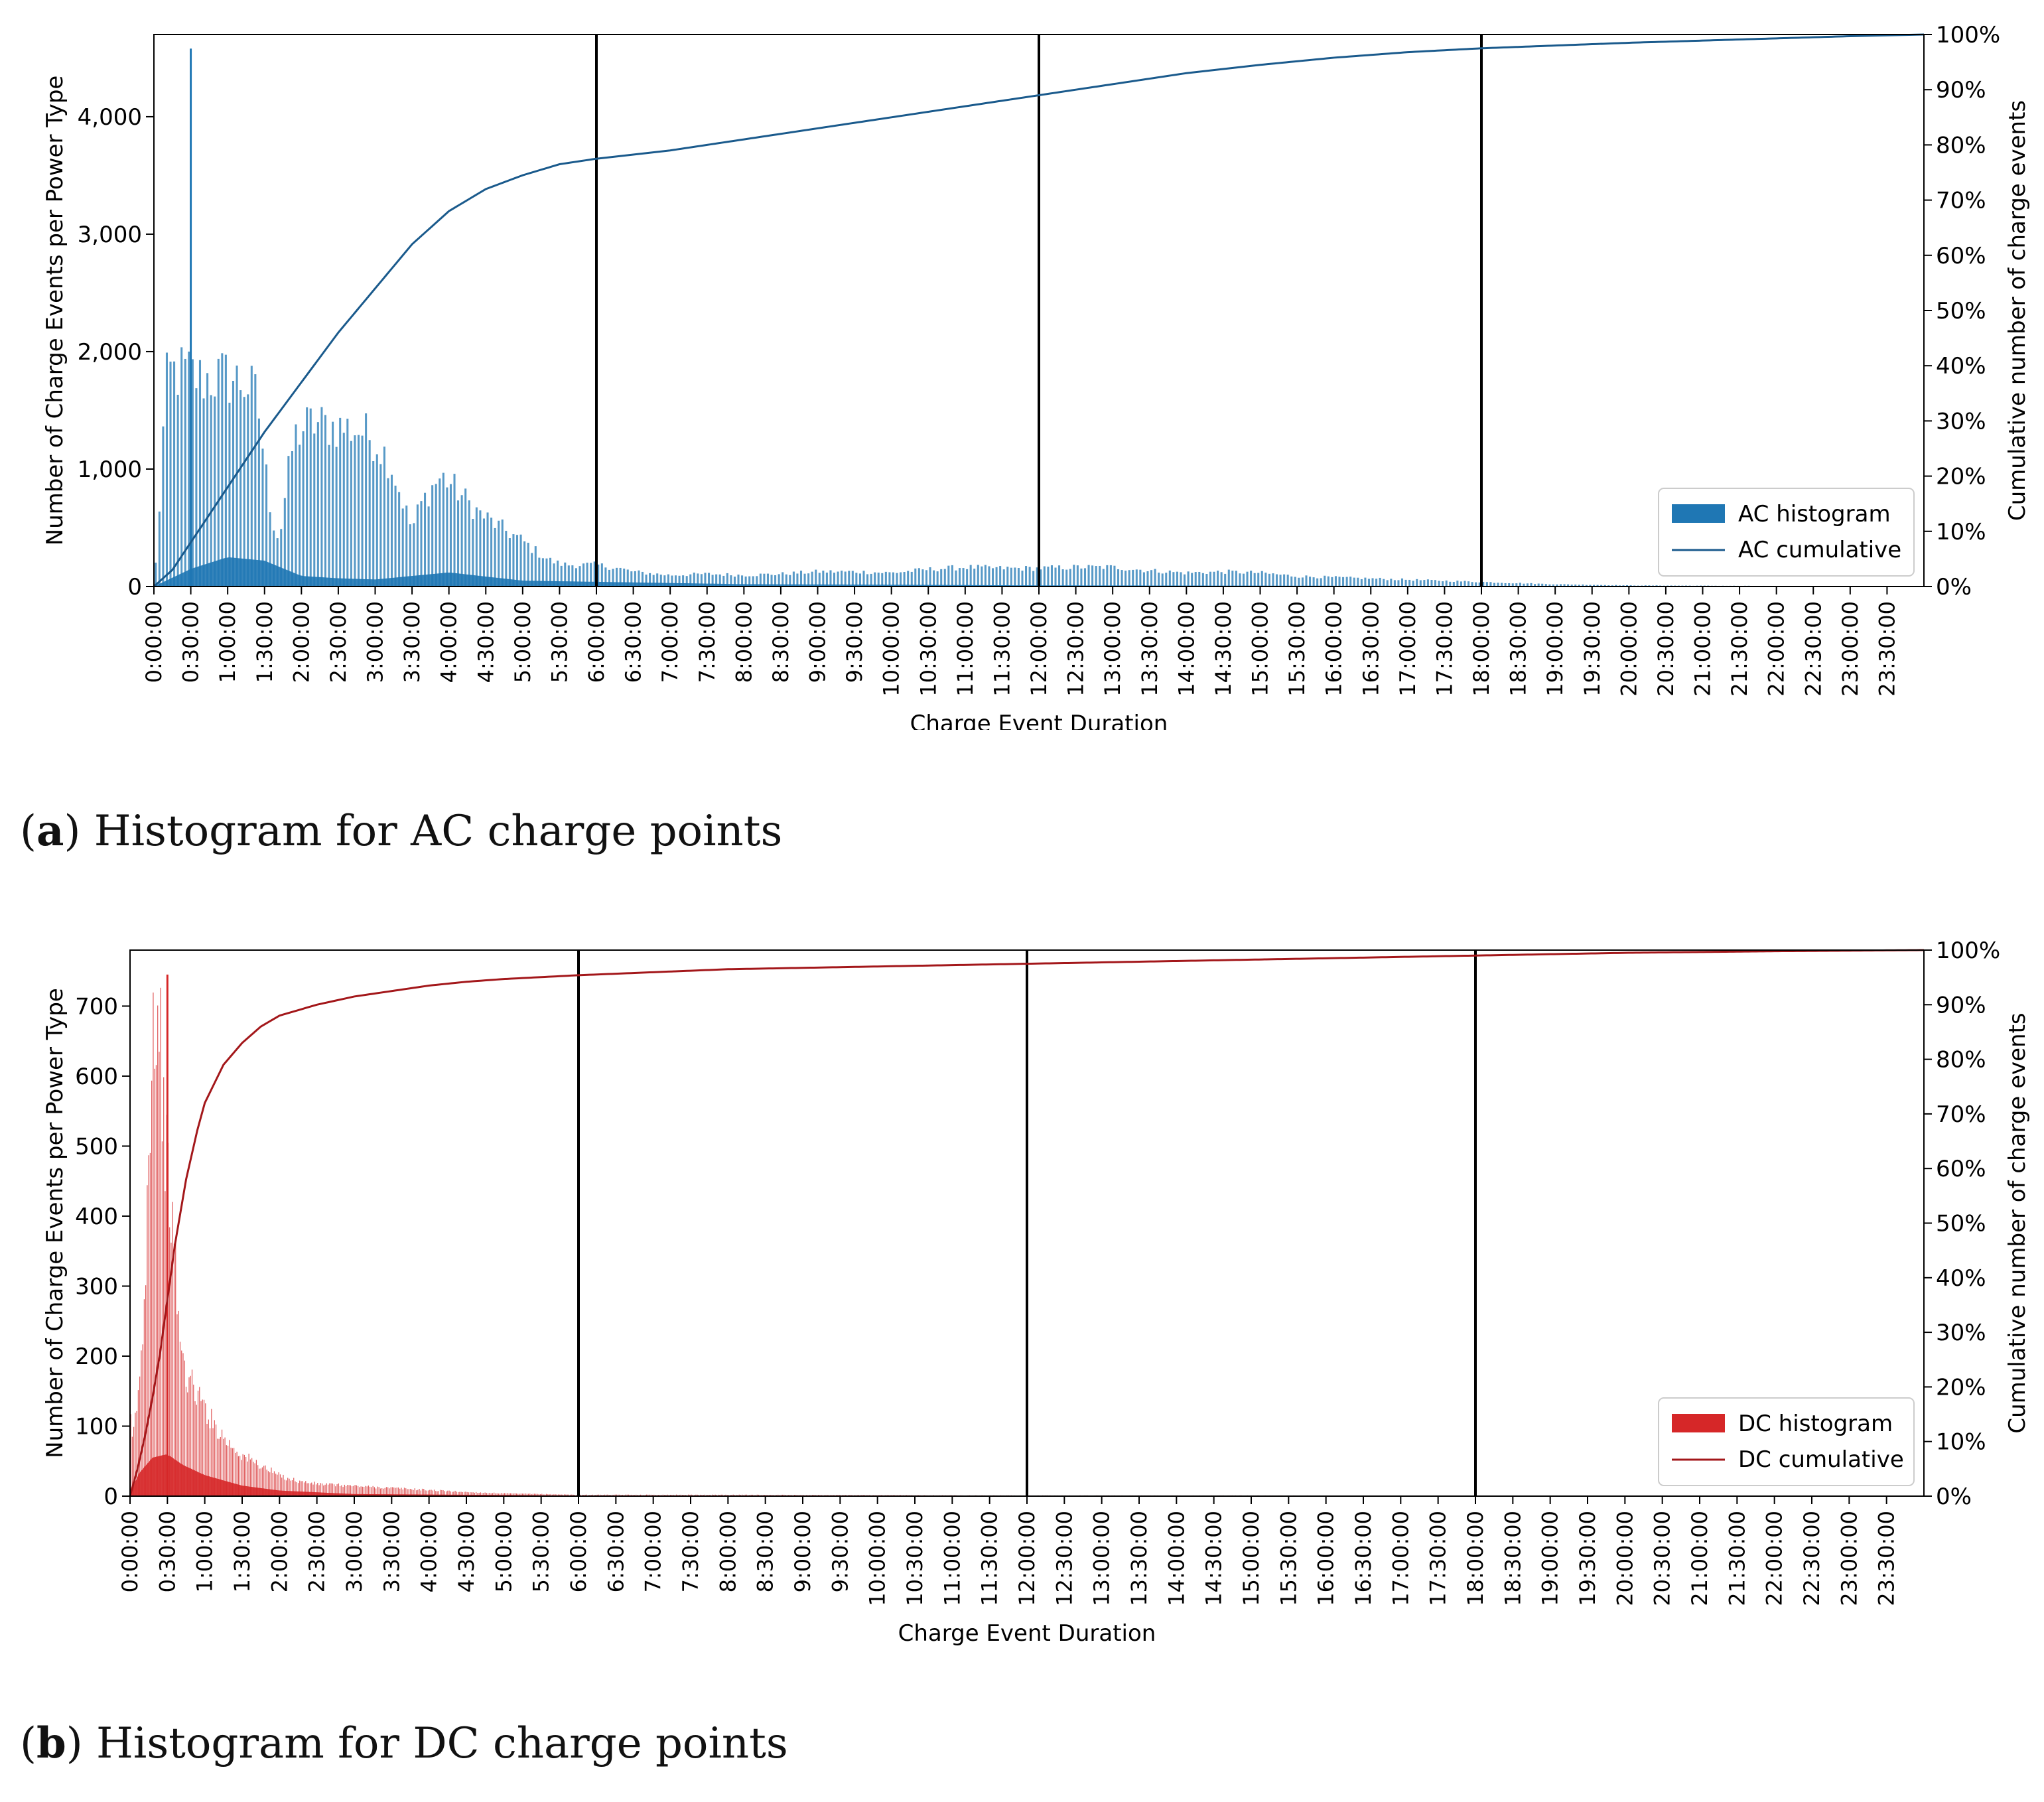  Describe the element at coordinates (1961, 1169) in the screenshot. I see `b-y2tick-label: 60%` at that location.